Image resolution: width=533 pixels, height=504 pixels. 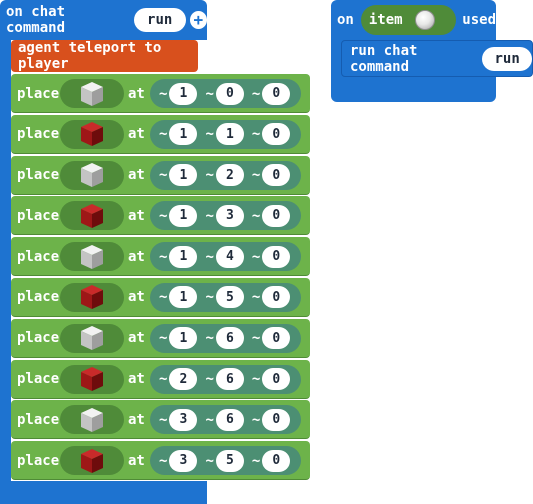 I want to click on place-block: place at ~1 ~6 ~0, so click(x=160, y=338).